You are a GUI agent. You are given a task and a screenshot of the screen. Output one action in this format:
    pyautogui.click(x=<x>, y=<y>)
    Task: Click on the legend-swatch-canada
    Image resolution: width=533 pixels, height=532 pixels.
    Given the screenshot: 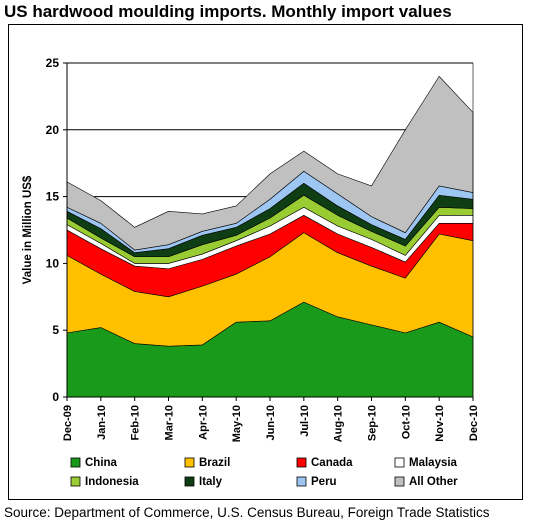 What is the action you would take?
    pyautogui.click(x=301, y=462)
    